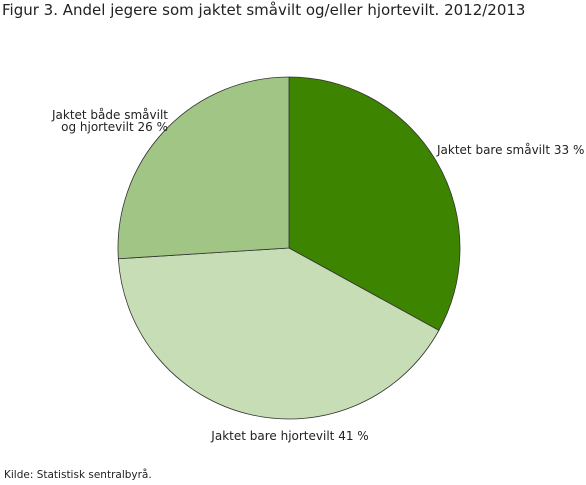 The height and width of the screenshot is (485, 586). What do you see at coordinates (78, 475) in the screenshot?
I see `source: Kilde: Statistisk sentralbyrå.` at bounding box center [78, 475].